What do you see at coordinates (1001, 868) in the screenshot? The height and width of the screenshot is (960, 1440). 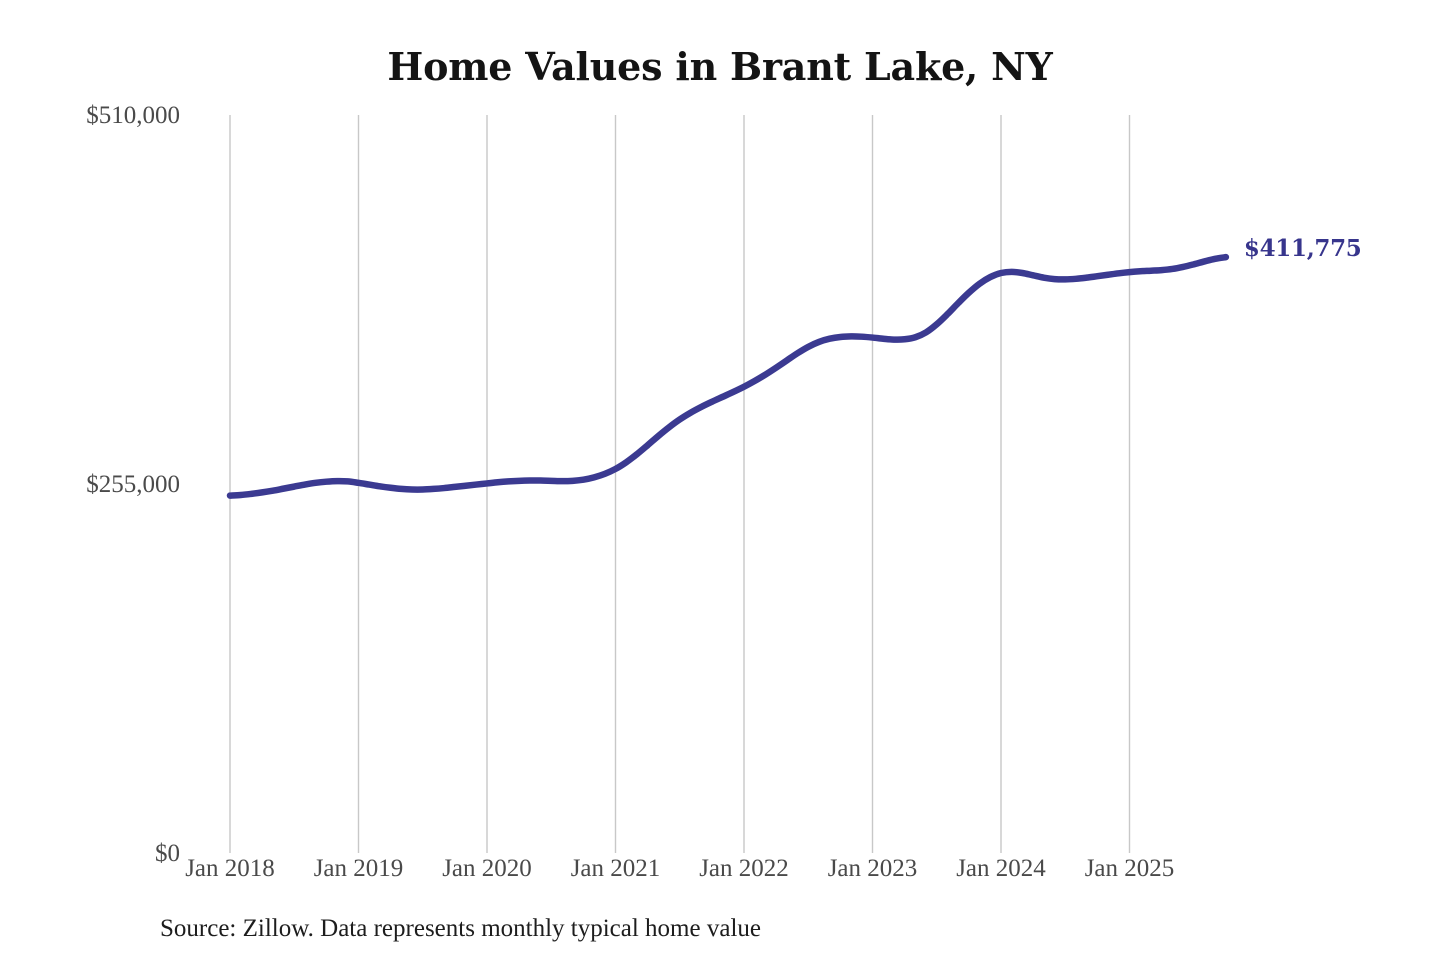 I see `x-axis-tick-jan-2024: Jan 2024` at bounding box center [1001, 868].